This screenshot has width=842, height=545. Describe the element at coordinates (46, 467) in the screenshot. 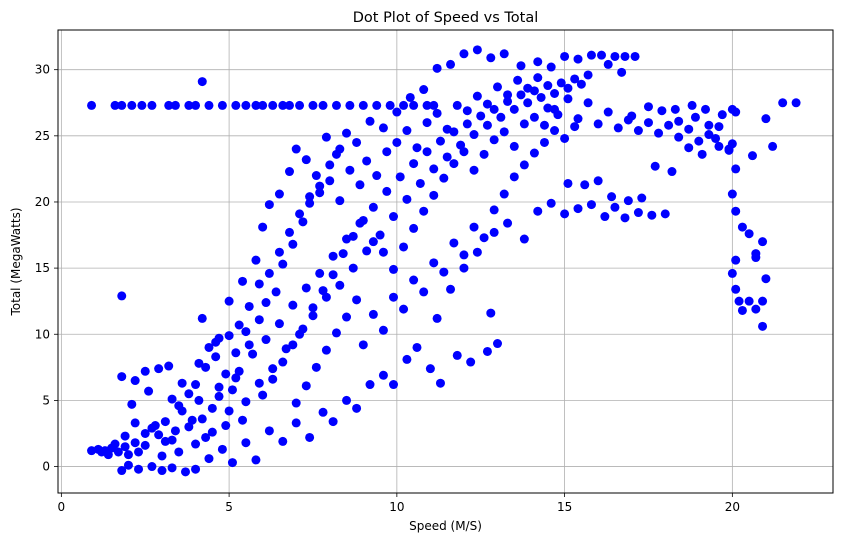

I see `y-tick-label: 0` at that location.